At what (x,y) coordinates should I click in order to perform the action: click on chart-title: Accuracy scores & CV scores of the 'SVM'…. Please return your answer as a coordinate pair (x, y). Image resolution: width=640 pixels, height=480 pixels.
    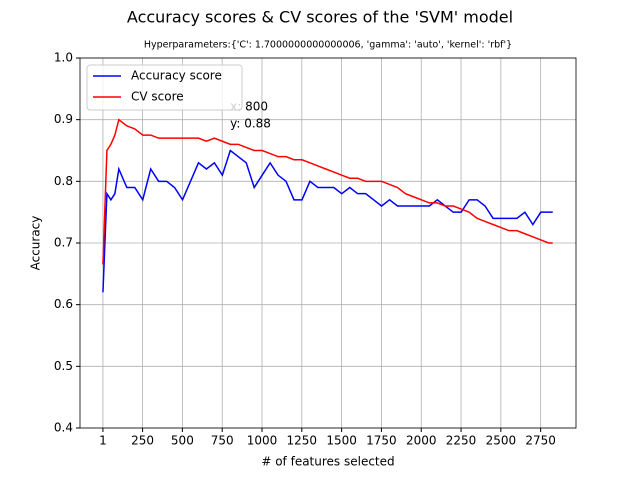
    Looking at the image, I should click on (320, 17).